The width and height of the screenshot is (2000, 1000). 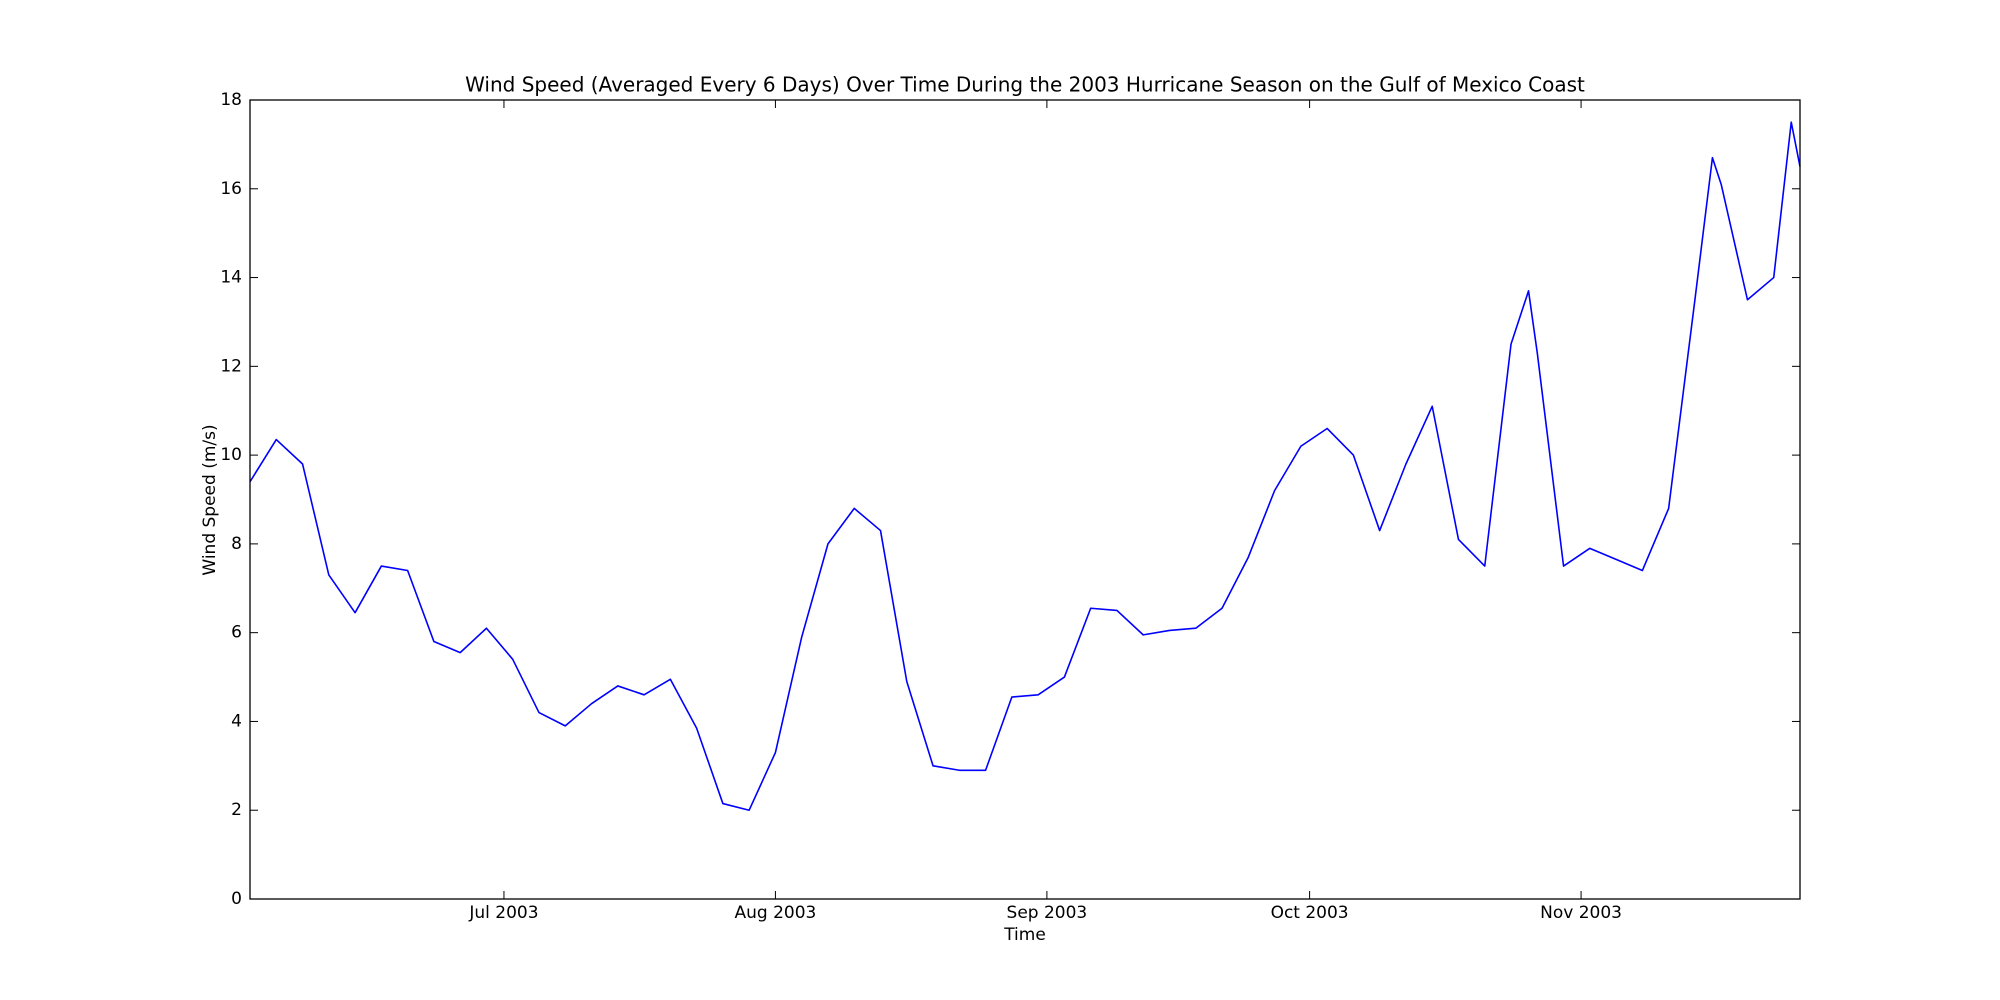 I want to click on y-tick-label: 16, so click(x=231, y=189).